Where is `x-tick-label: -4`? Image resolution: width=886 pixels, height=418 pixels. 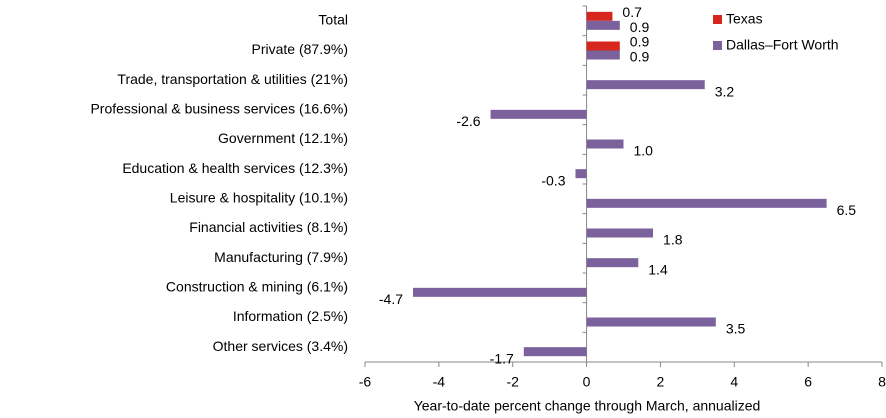 x-tick-label: -4 is located at coordinates (439, 382).